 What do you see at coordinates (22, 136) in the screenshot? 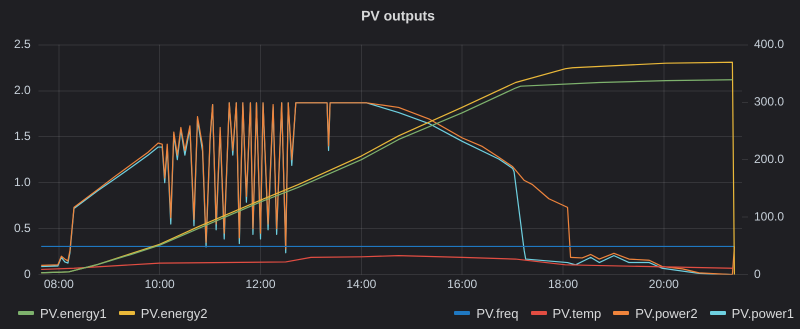
I see `y-tick-label: 1.5` at bounding box center [22, 136].